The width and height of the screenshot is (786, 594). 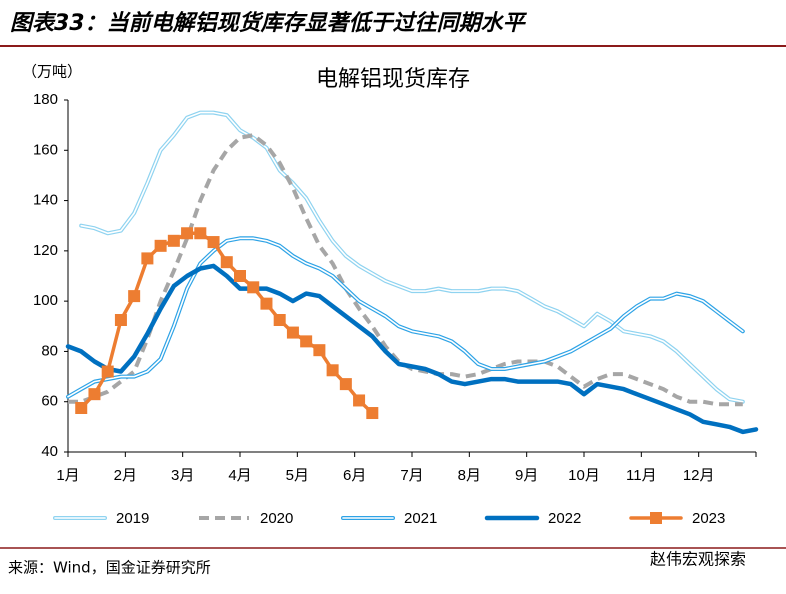 I want to click on x-tick-label: 9月, so click(x=526, y=475).